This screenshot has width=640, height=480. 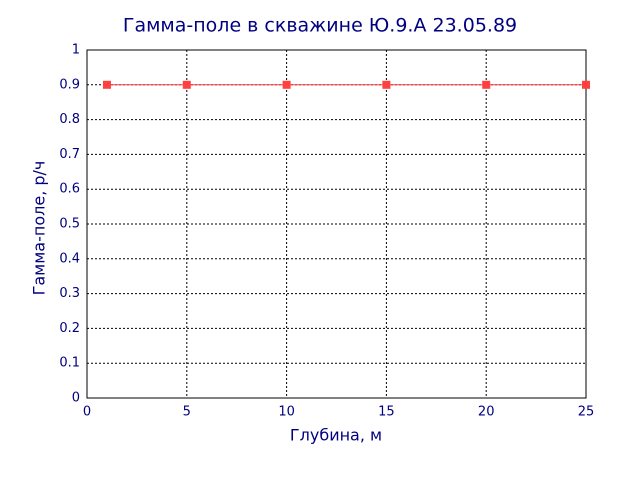 What do you see at coordinates (320, 26) in the screenshot?
I see `chart-title: Гамма-поле в скважине Ю.9.А 23.05.89` at bounding box center [320, 26].